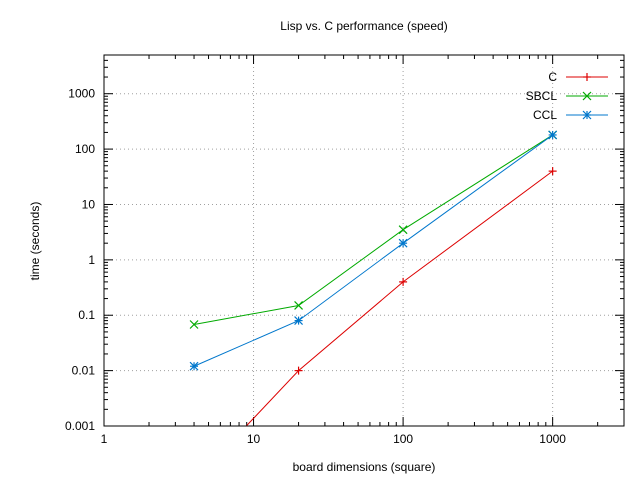 The height and width of the screenshot is (480, 640). Describe the element at coordinates (254, 439) in the screenshot. I see `x-tick-label: 10` at that location.